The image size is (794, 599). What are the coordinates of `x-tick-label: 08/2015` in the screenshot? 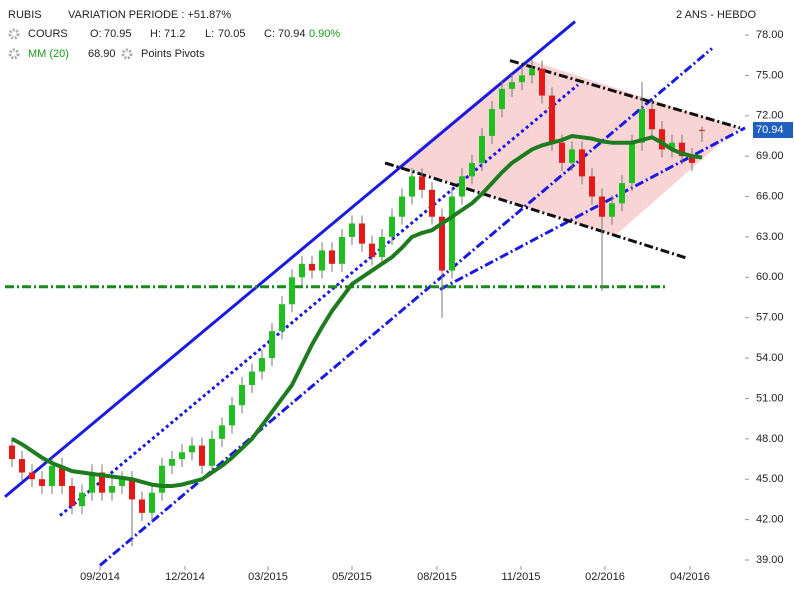 It's located at (437, 577).